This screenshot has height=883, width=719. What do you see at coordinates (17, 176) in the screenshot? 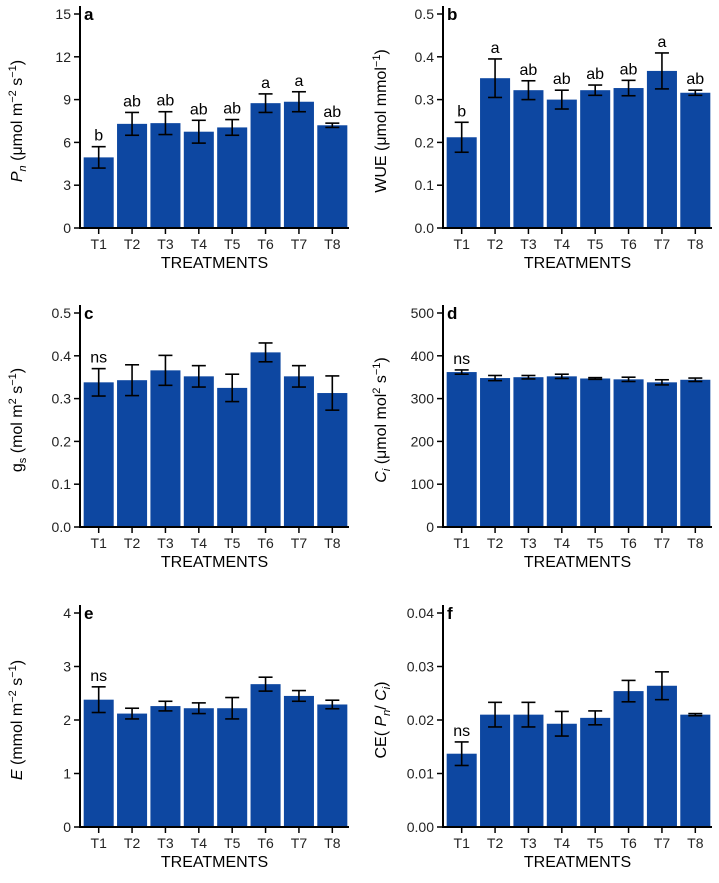
I see `ylabel-symbol: P` at bounding box center [17, 176].